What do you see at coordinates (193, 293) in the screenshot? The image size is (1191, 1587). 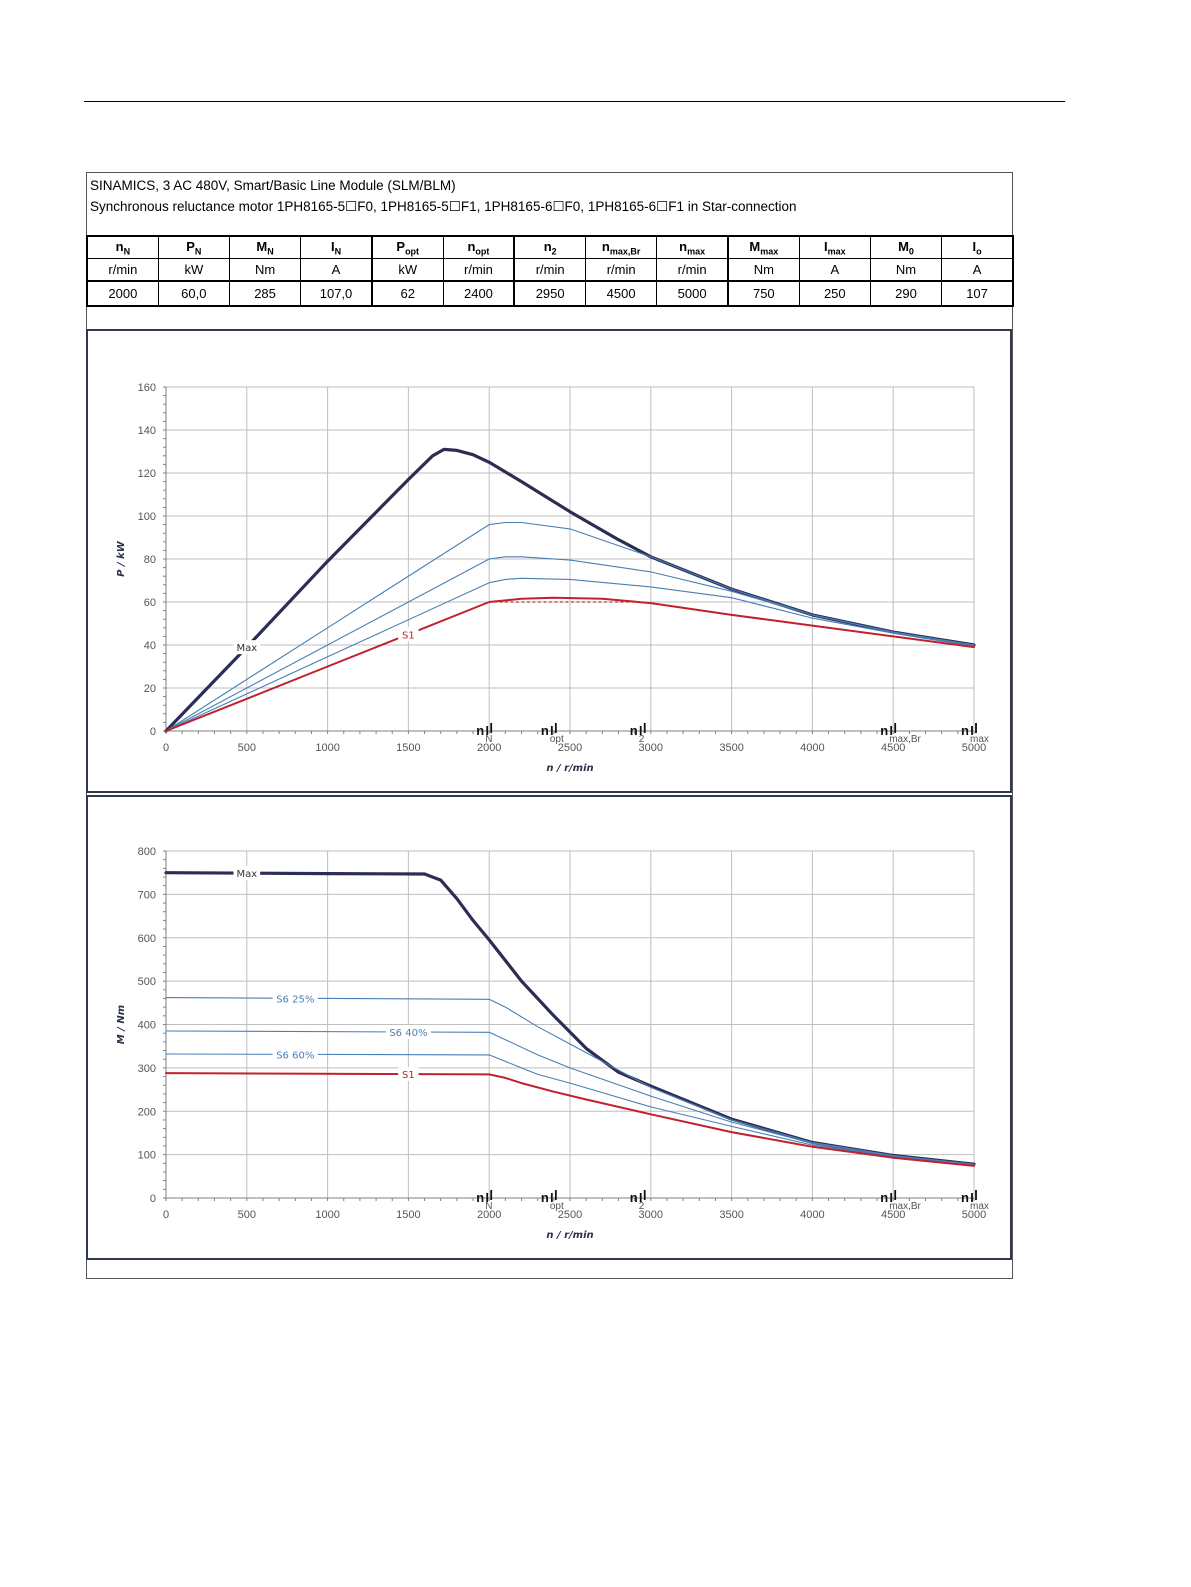 I see `param-value: 60,0` at bounding box center [193, 293].